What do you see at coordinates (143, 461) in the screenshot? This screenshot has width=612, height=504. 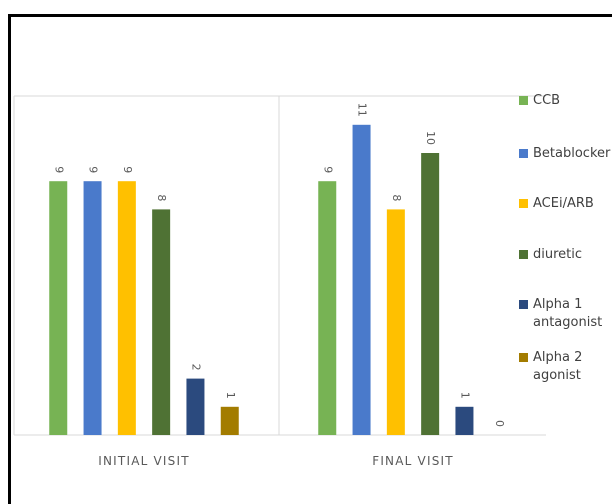 I see `category-label: INITIAL VISIT` at bounding box center [143, 461].